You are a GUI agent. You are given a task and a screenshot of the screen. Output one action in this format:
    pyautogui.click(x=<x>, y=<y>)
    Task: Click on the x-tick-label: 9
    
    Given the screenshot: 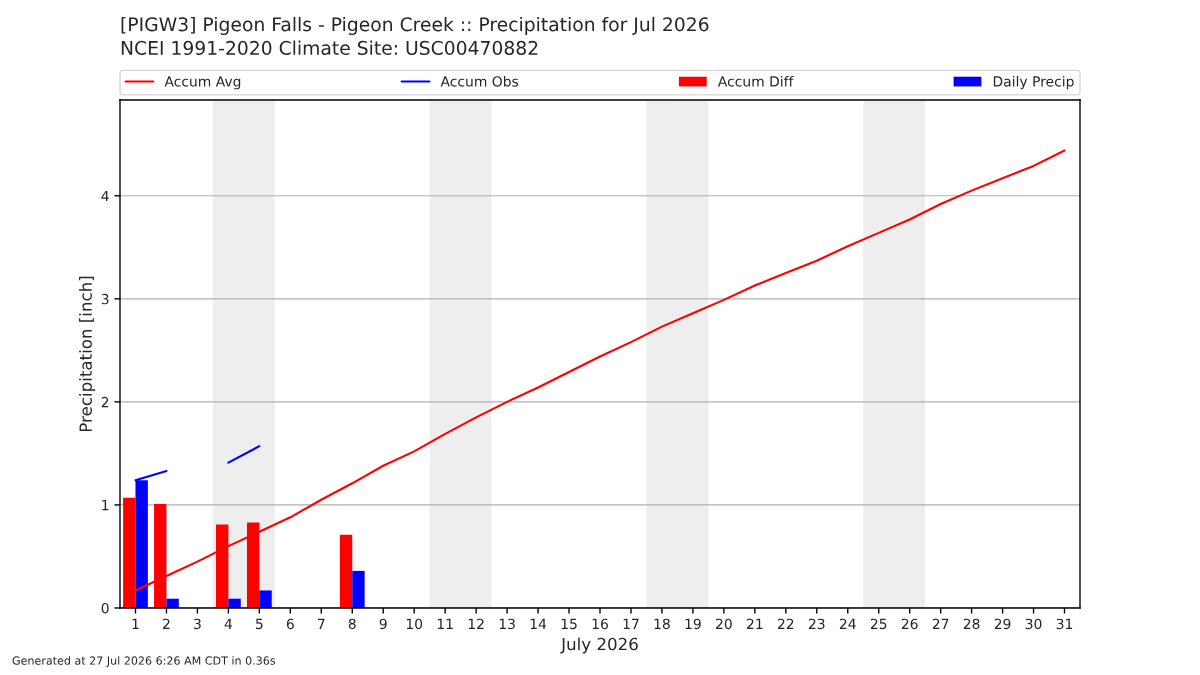 What is the action you would take?
    pyautogui.click(x=383, y=624)
    